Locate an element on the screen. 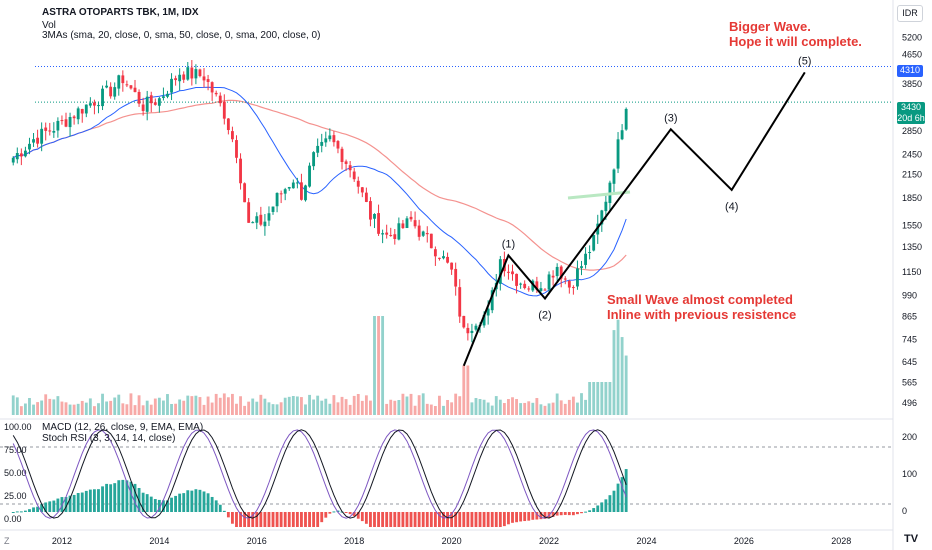  macd-tick-label: 100 is located at coordinates (909, 474).